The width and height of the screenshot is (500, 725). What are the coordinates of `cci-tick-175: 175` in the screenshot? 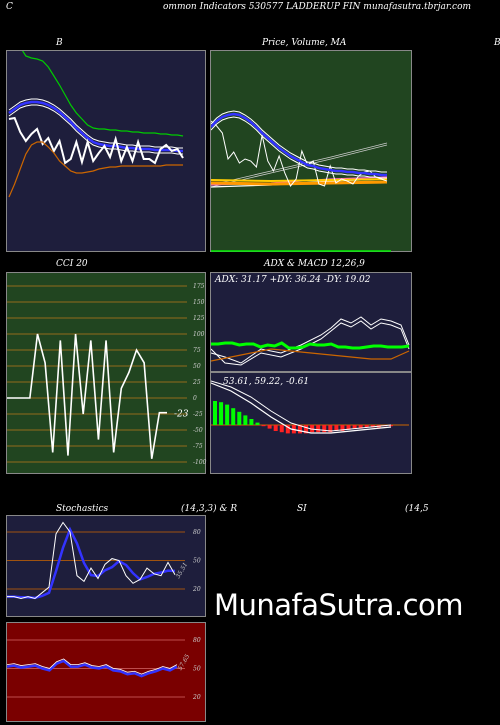 It's located at (199, 286).